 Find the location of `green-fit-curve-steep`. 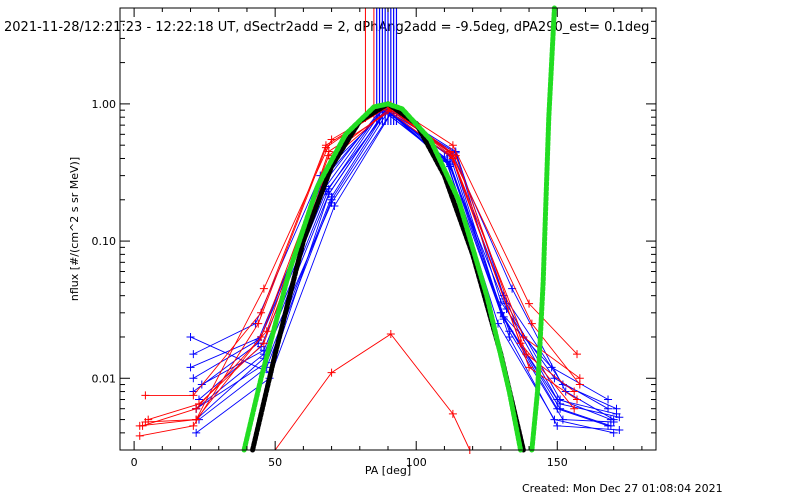

green-fit-curve-steep is located at coordinates (543, 229).